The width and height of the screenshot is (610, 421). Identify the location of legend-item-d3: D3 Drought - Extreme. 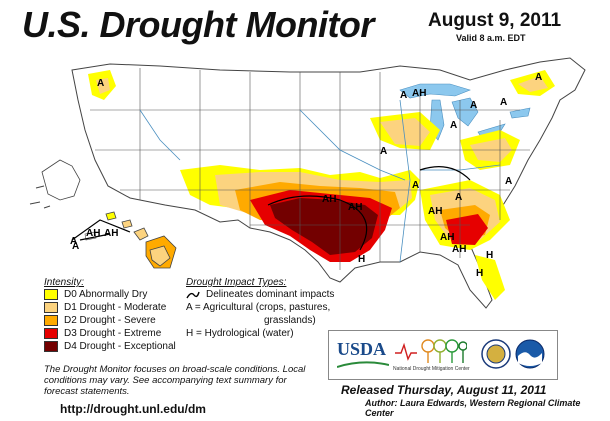
(110, 333).